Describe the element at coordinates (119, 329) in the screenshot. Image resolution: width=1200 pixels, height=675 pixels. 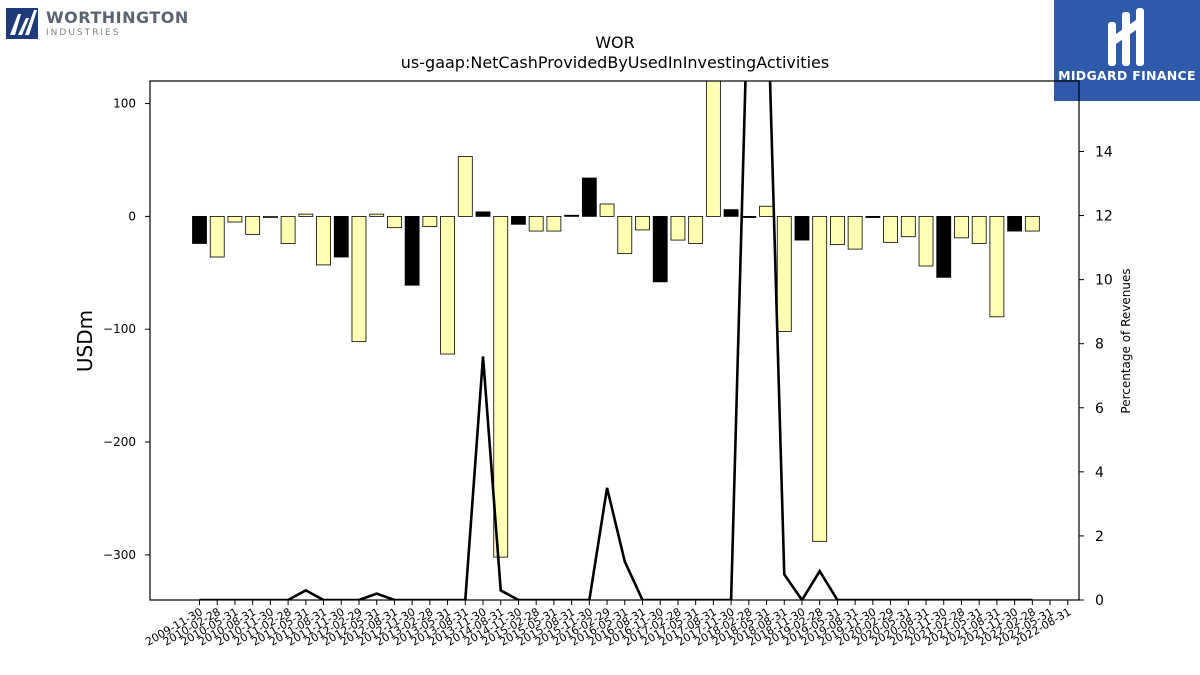
I see `y-tick-label: −100` at that location.